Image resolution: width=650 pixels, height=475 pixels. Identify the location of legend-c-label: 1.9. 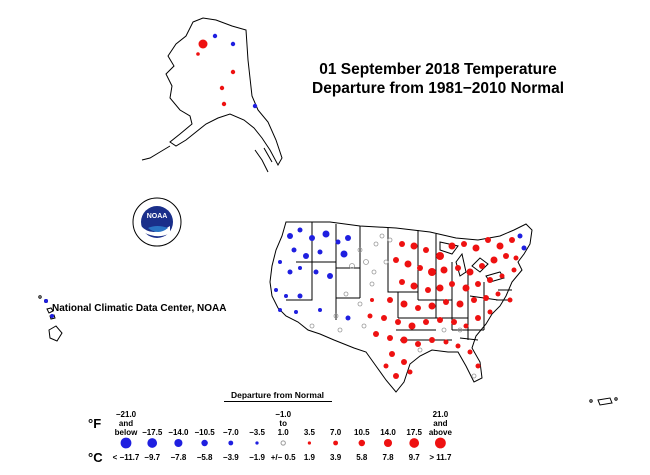
(309, 457).